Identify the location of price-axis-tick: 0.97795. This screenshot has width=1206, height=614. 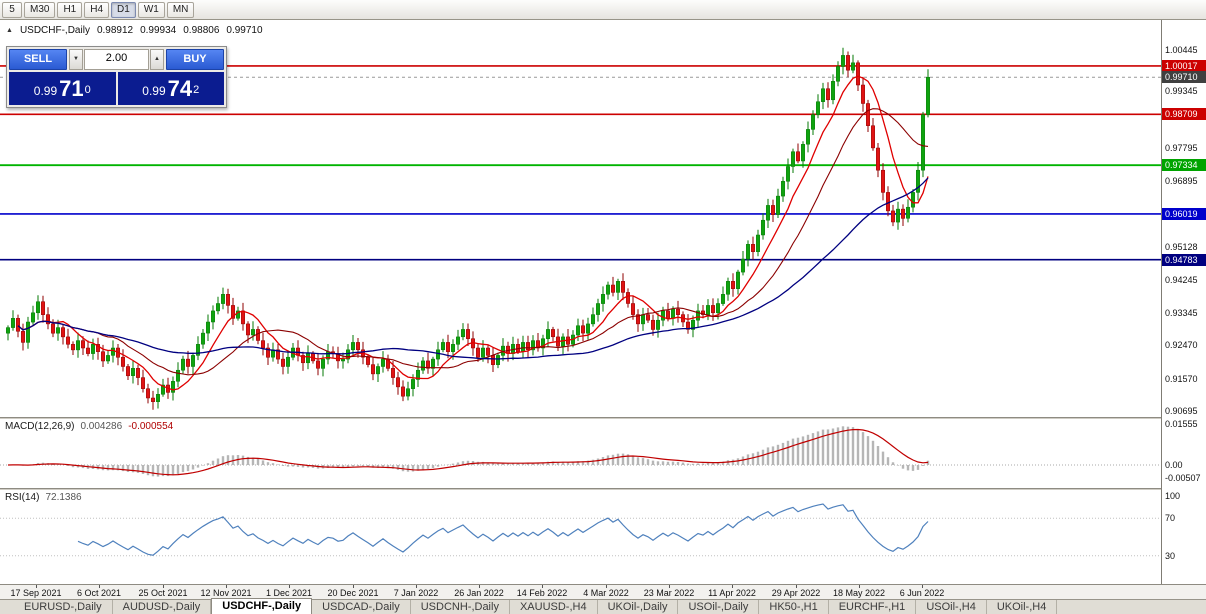
(1181, 148).